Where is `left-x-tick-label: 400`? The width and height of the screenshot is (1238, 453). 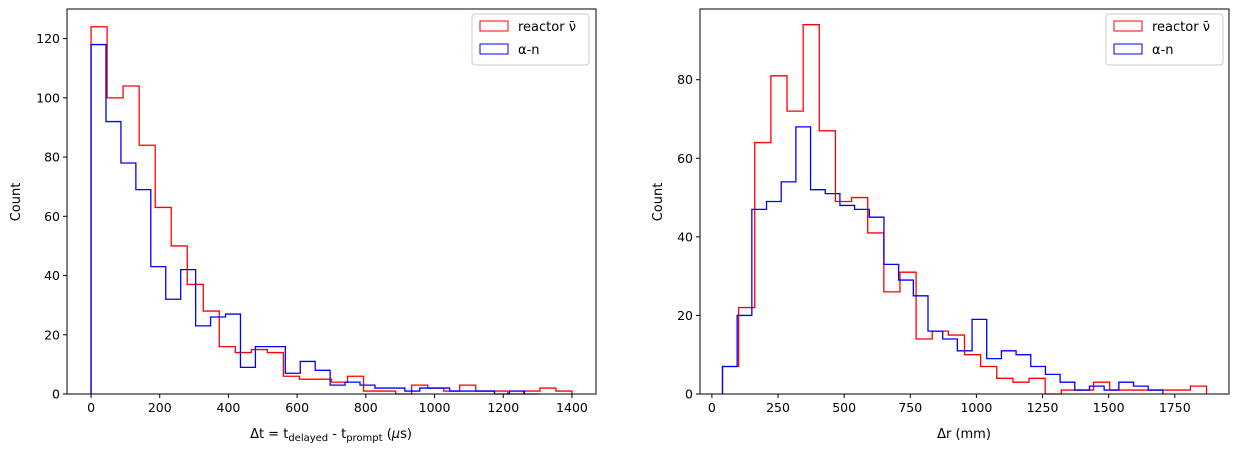
left-x-tick-label: 400 is located at coordinates (229, 407).